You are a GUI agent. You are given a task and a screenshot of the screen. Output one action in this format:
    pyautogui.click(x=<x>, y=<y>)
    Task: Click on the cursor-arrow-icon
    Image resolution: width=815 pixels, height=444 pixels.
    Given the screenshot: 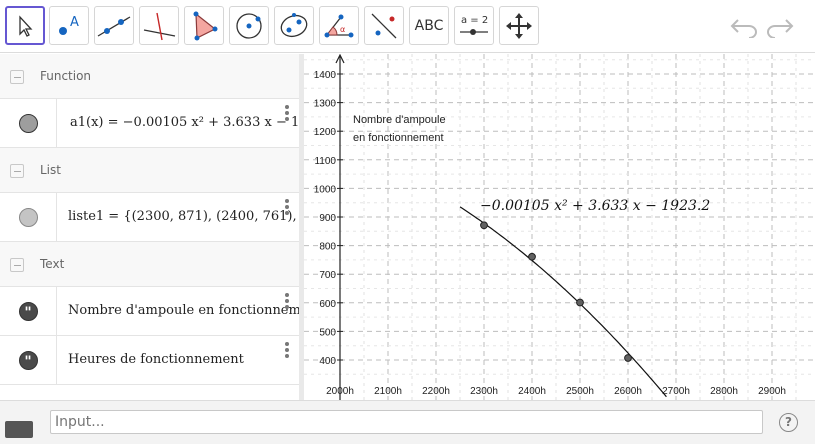 What is the action you would take?
    pyautogui.click(x=25, y=26)
    